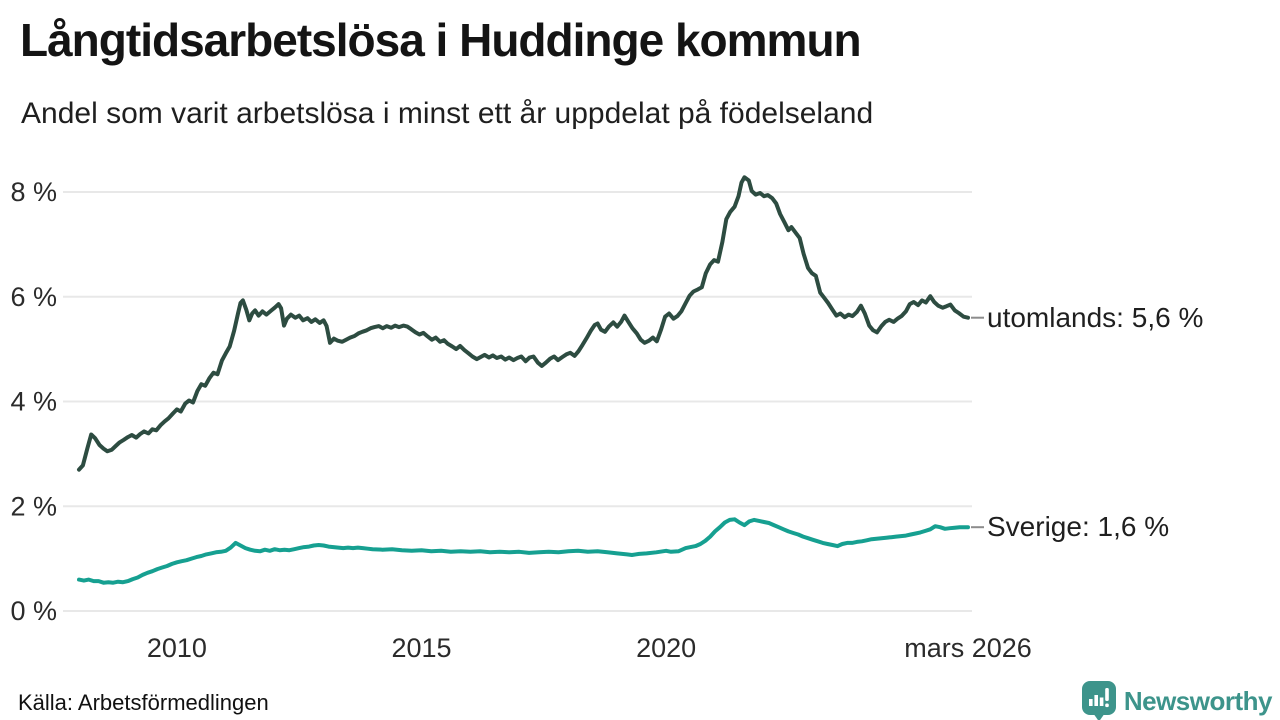  Describe the element at coordinates (1098, 700) in the screenshot. I see `newsworthy-logo-icon` at that location.